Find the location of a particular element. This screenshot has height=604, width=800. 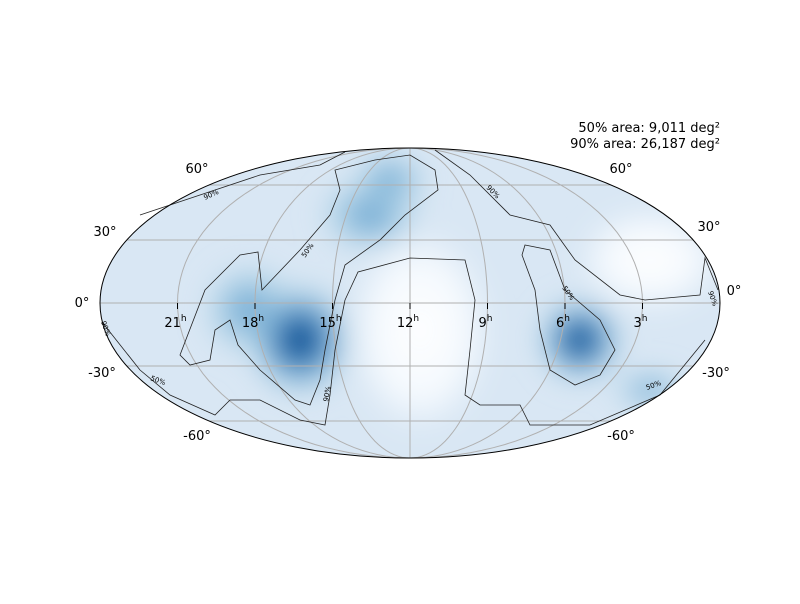

ra-tick-label: 12h is located at coordinates (408, 322).